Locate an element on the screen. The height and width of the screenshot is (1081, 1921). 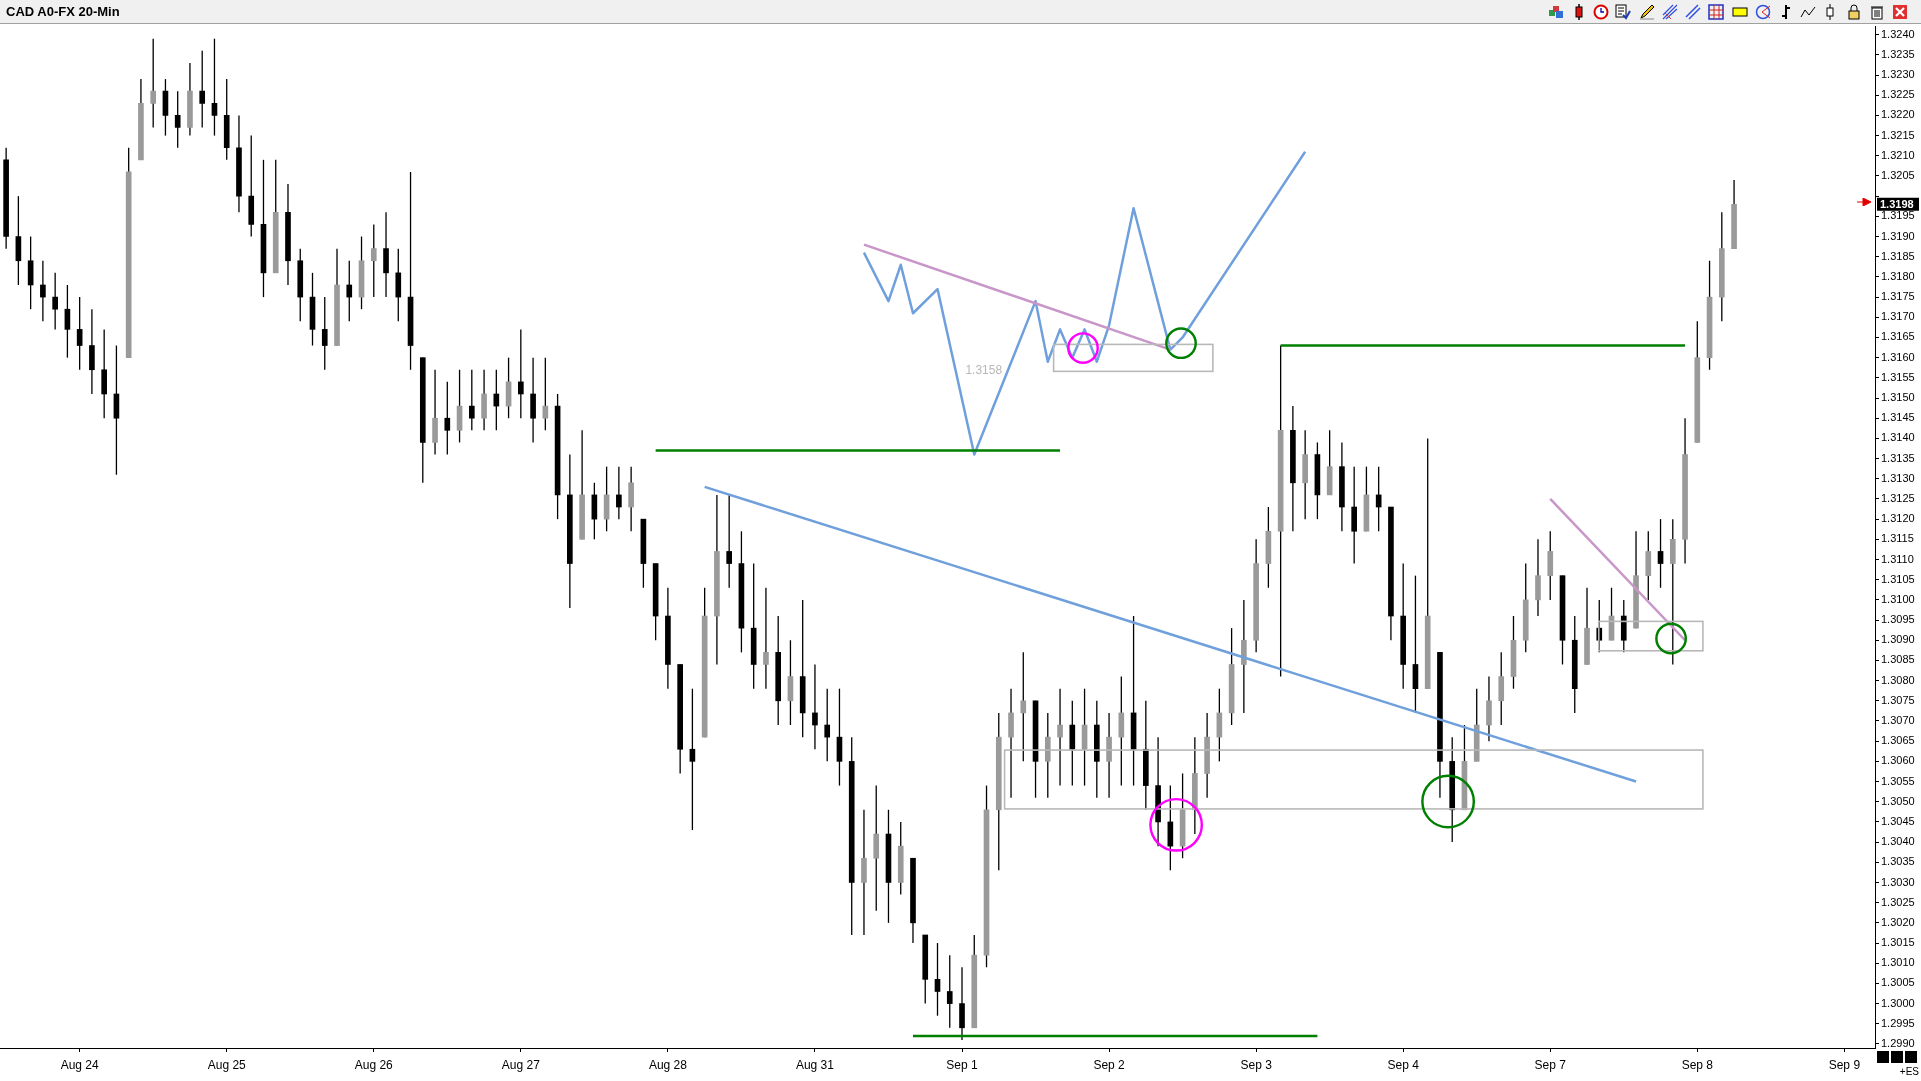
y-tick-label: 1.3135 is located at coordinates (1898, 457).